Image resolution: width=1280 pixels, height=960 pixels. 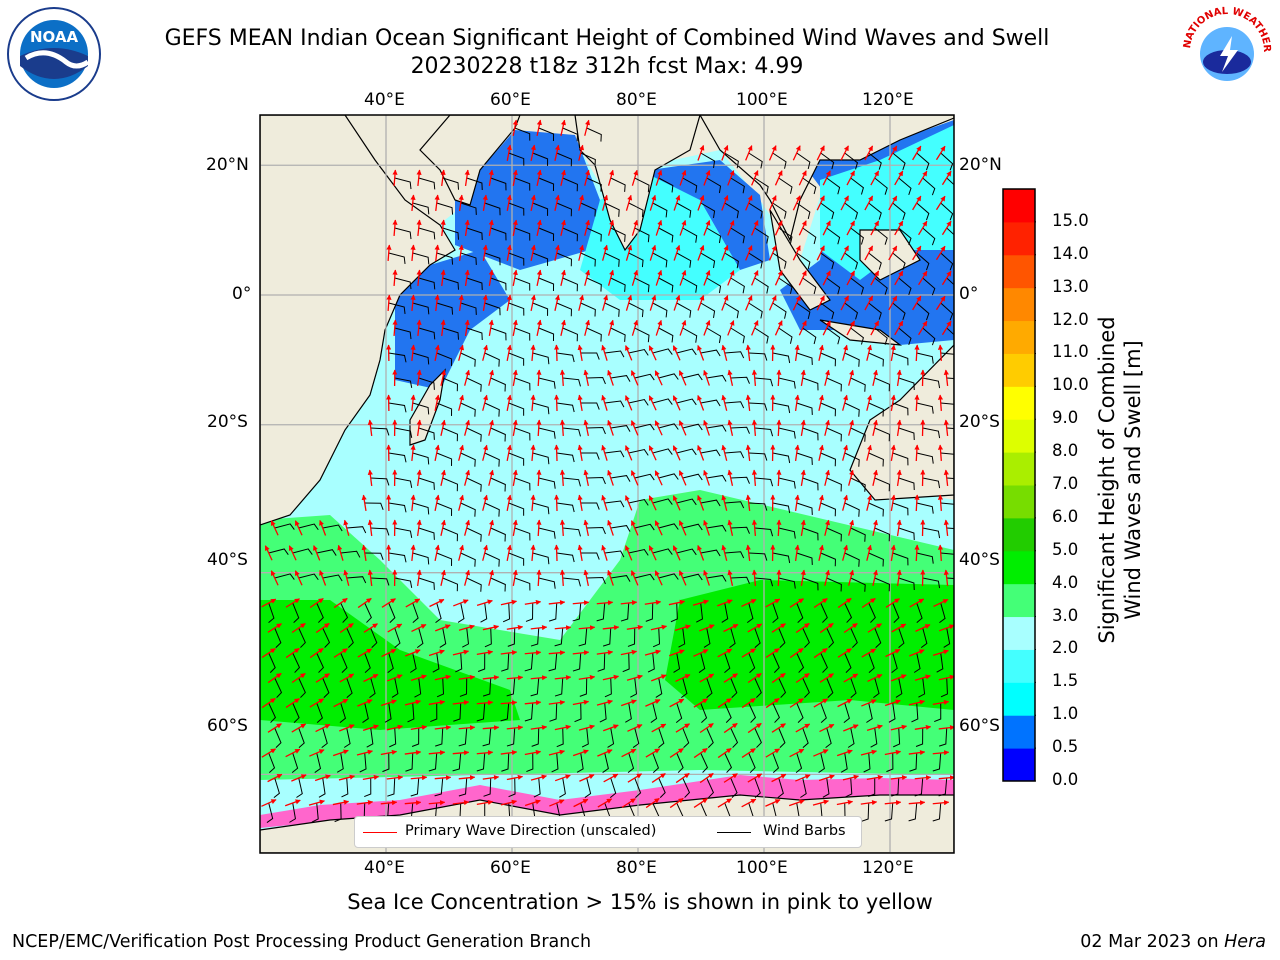 What do you see at coordinates (1065, 681) in the screenshot?
I see `colorbar-tick-label: 1.5` at bounding box center [1065, 681].